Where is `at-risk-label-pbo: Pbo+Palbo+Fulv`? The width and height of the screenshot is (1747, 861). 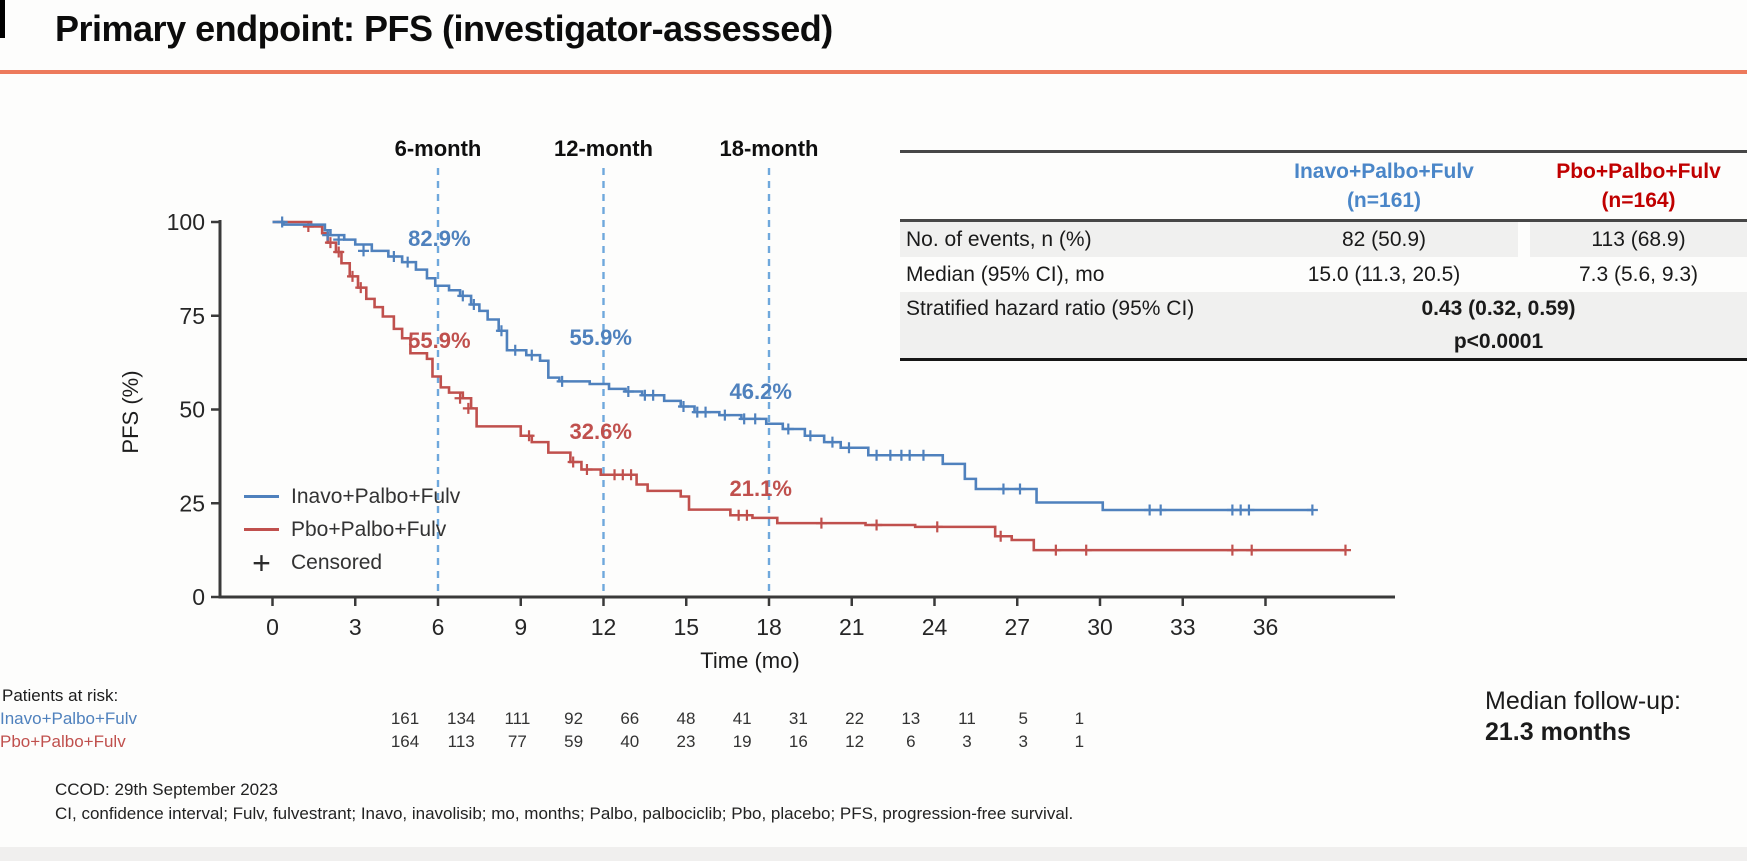
at-risk-label-pbo: Pbo+Palbo+Fulv is located at coordinates (63, 741).